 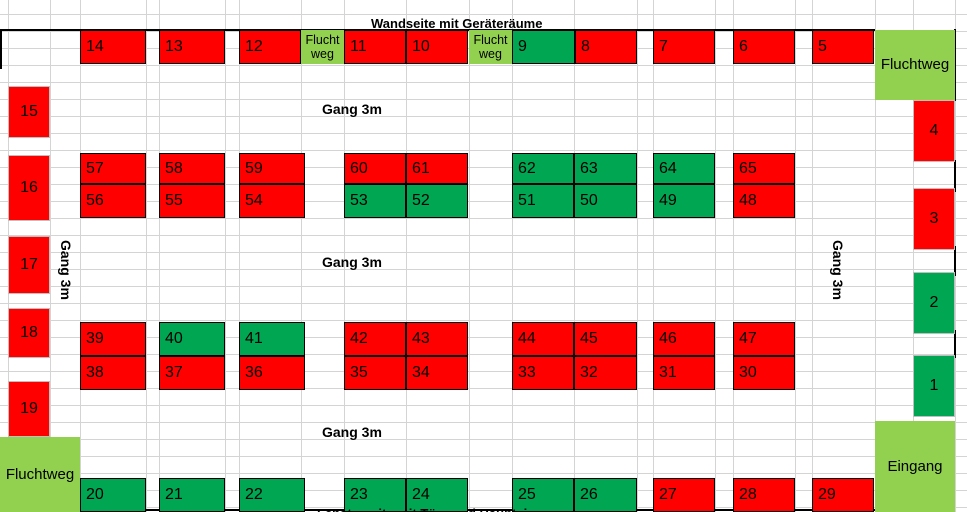 I want to click on booth-number: 46, so click(x=668, y=338).